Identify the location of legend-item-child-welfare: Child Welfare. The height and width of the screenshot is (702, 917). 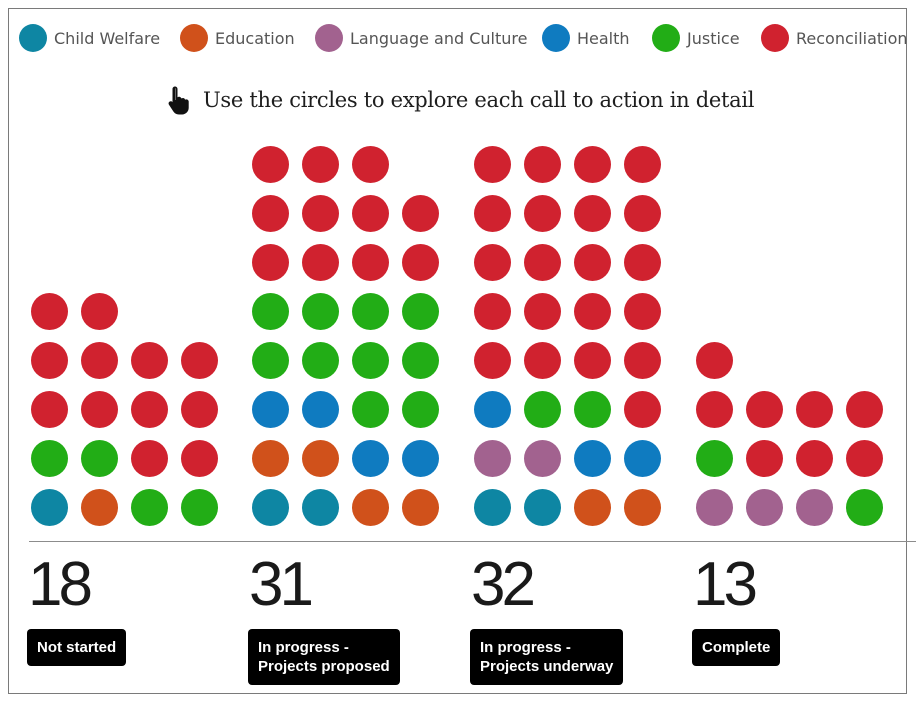
(89, 38).